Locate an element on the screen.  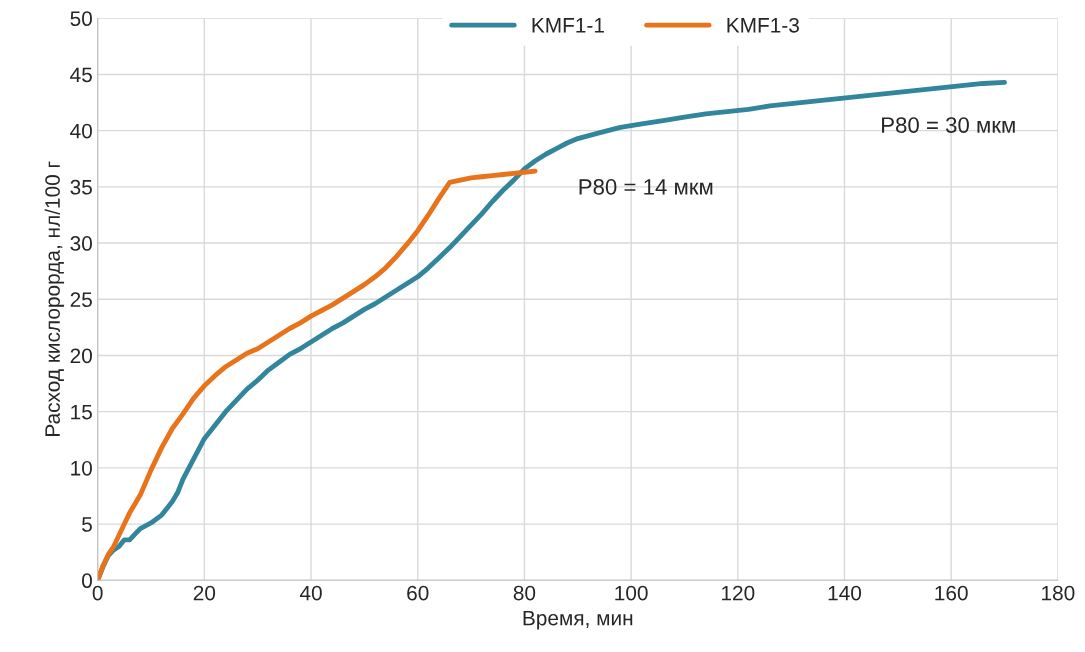
x-tick-label: 120 is located at coordinates (738, 593).